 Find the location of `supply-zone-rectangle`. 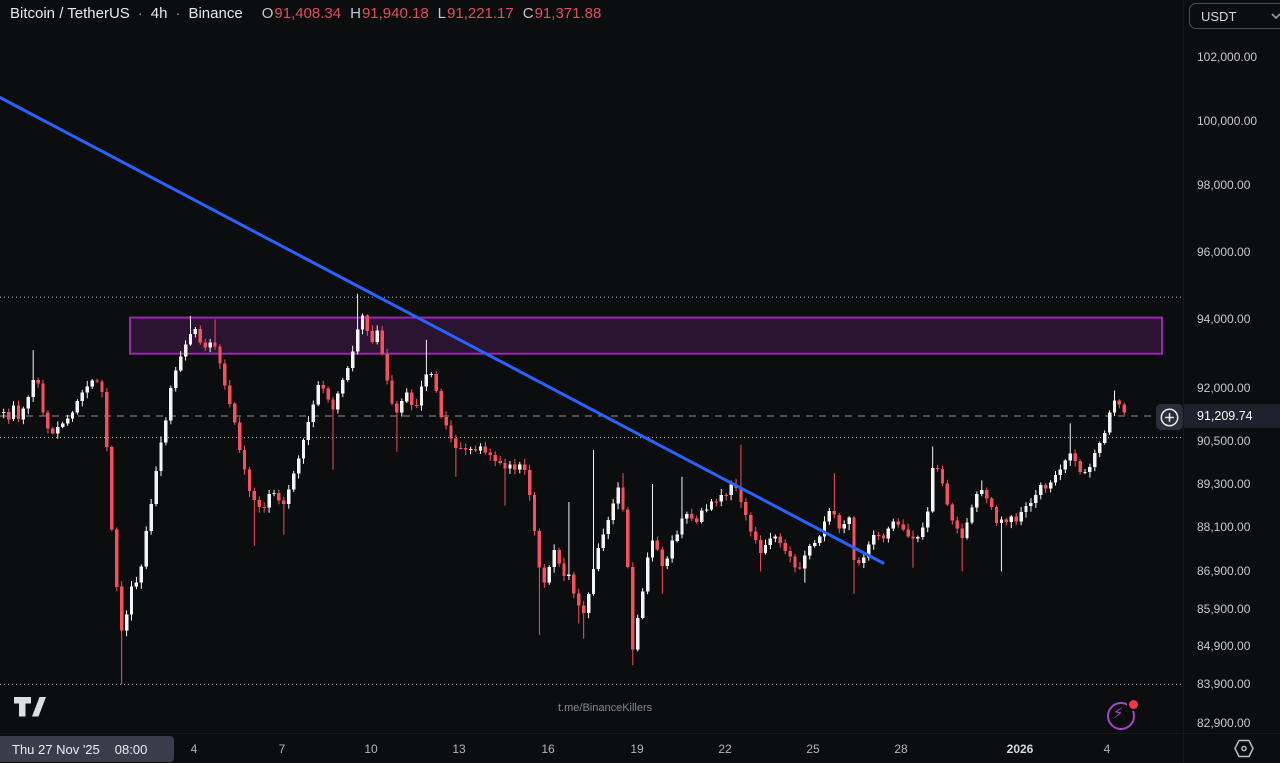

supply-zone-rectangle is located at coordinates (646, 335).